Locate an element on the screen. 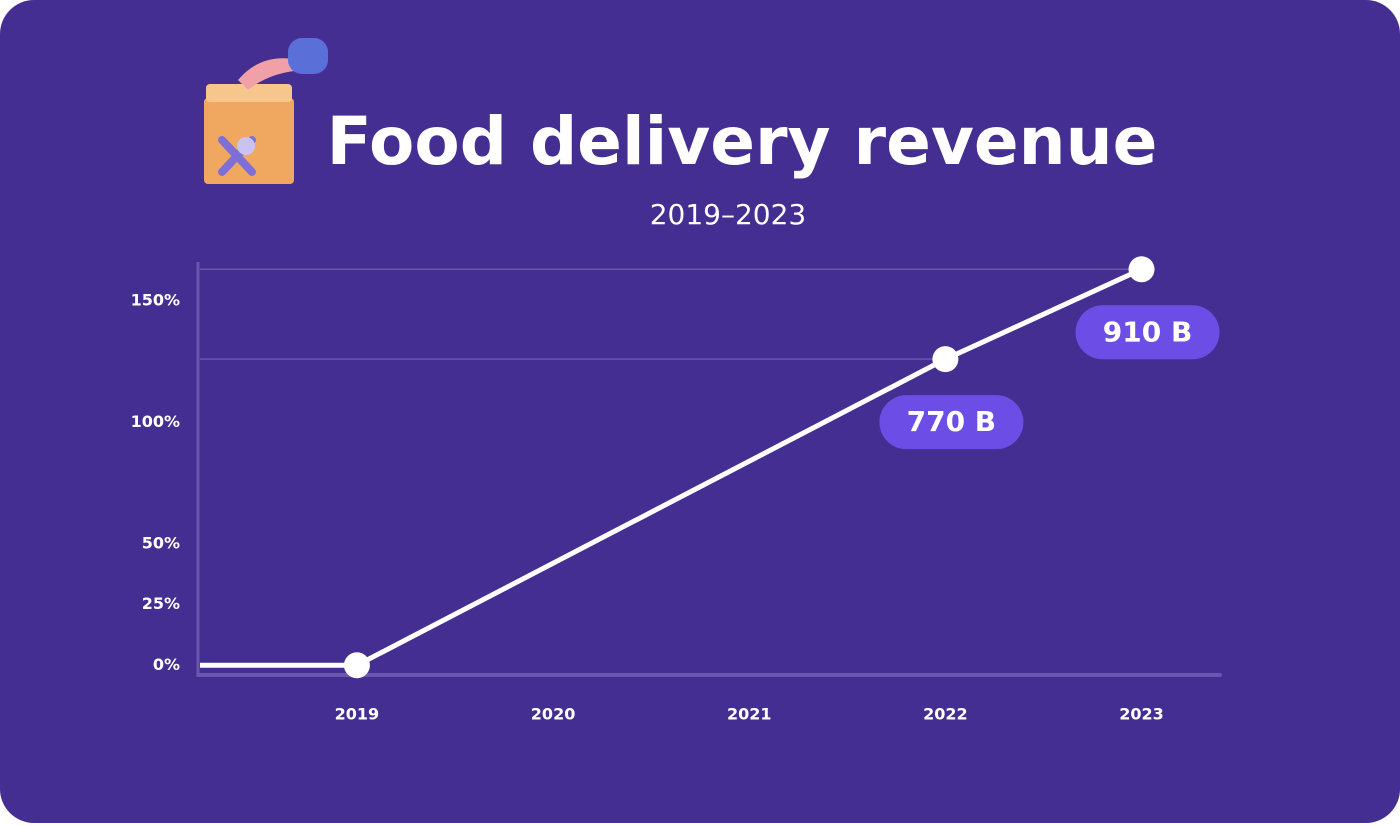  chart-subtitle: 2019–2023 is located at coordinates (728, 214).